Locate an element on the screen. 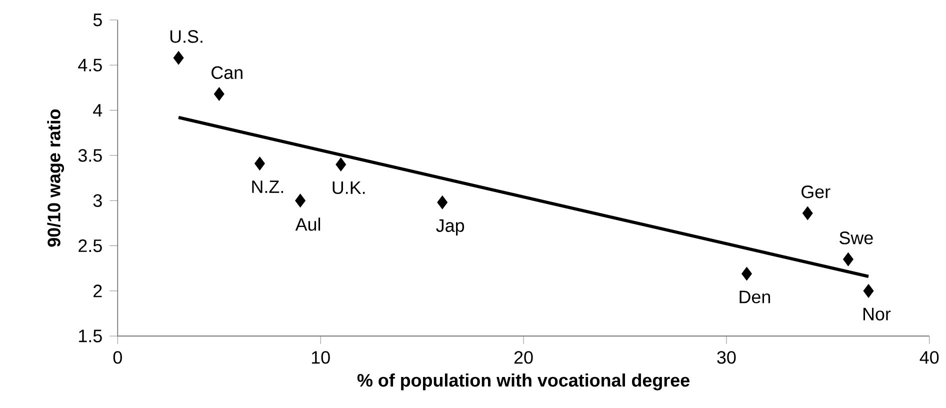 This screenshot has width=946, height=408. y-tick-label: 4.5 is located at coordinates (90, 65).